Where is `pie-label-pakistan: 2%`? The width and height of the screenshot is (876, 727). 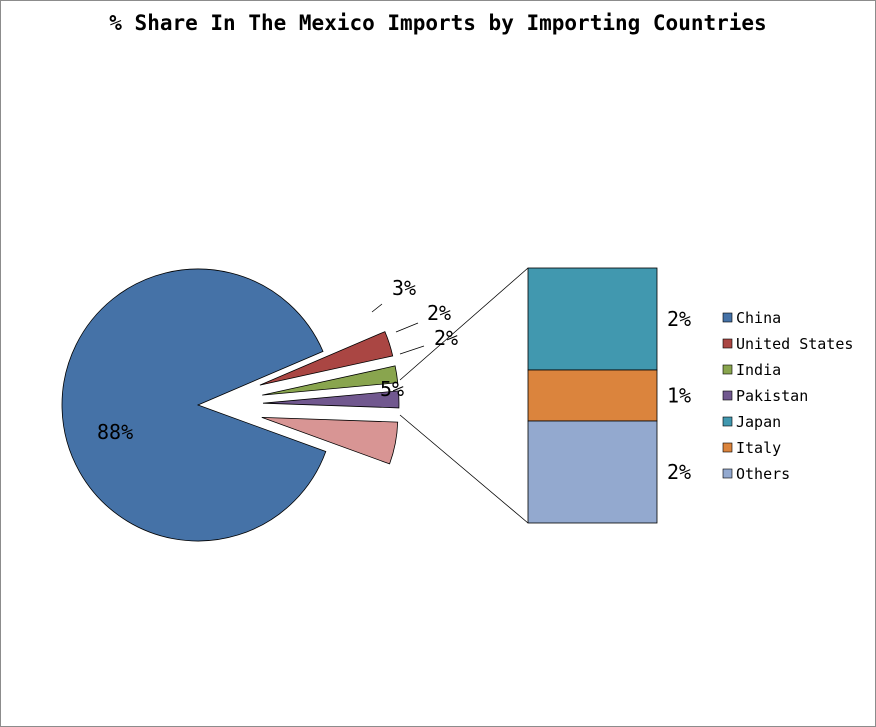
pie-label-pakistan: 2% is located at coordinates (446, 338).